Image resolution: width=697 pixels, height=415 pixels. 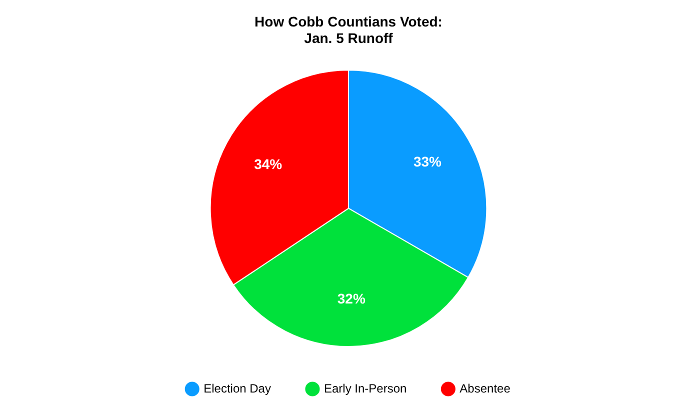 What do you see at coordinates (485, 388) in the screenshot?
I see `legend-label: Absentee` at bounding box center [485, 388].